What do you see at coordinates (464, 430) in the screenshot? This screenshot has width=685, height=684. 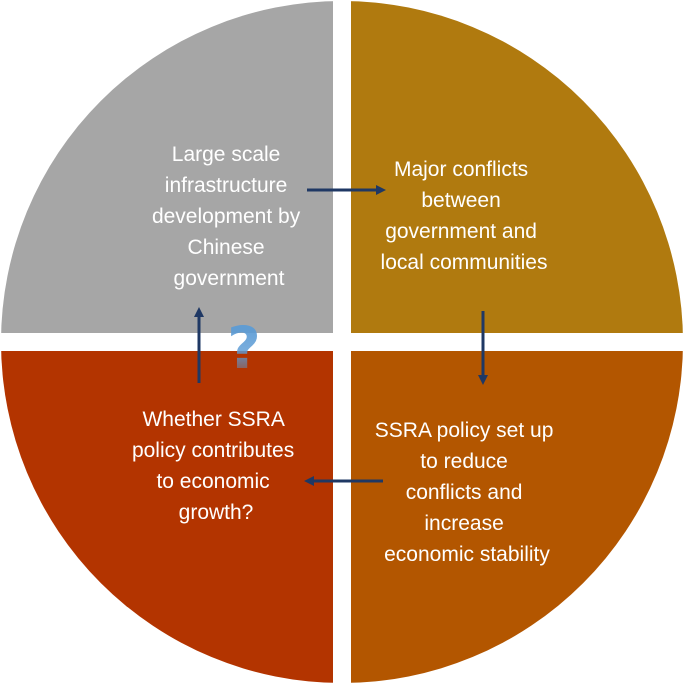 I see `ssra-policy-line: SSRA policy set up` at bounding box center [464, 430].